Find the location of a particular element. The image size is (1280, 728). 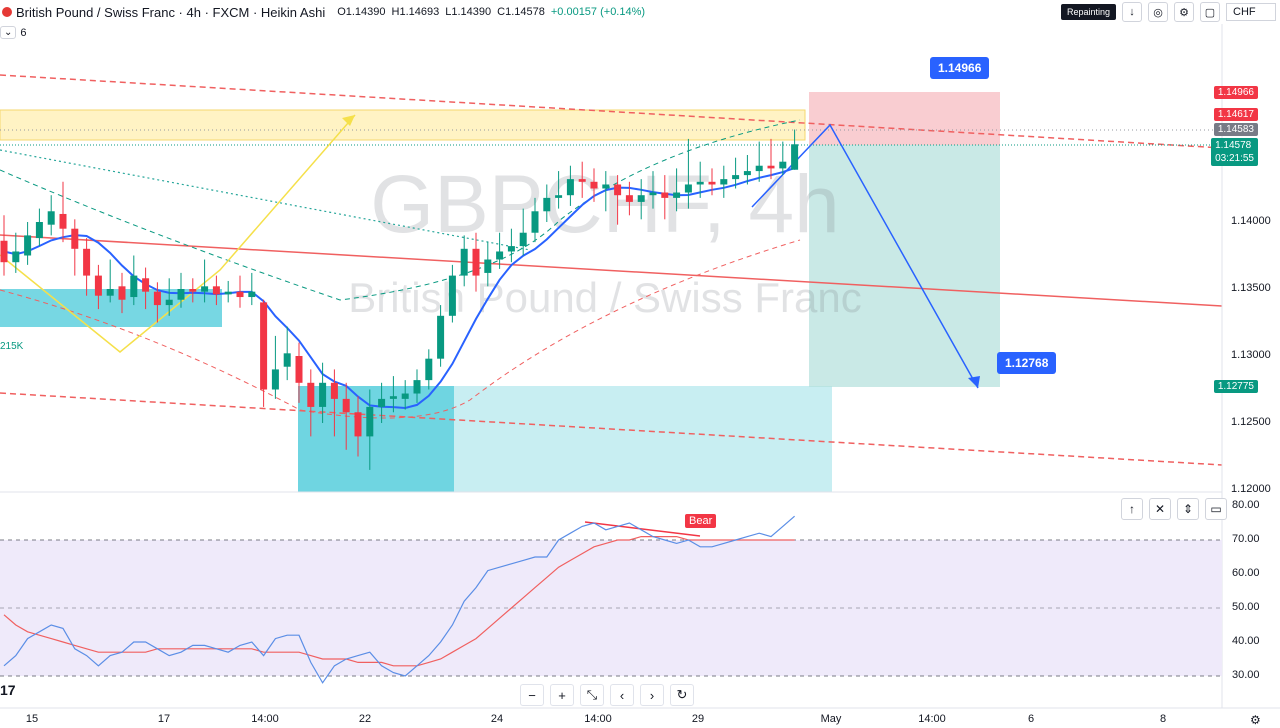

level-1-label: 1.14617 is located at coordinates (1235, 114).